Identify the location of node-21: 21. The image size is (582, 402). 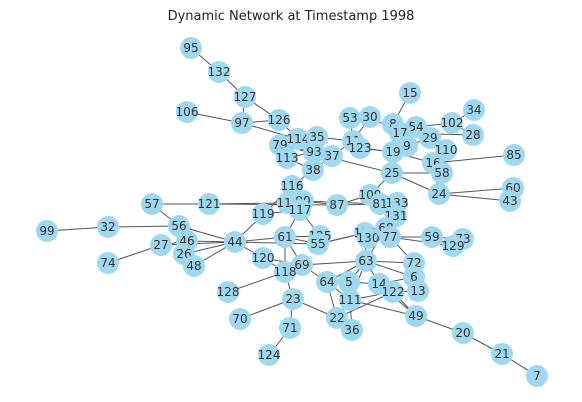
(502, 354).